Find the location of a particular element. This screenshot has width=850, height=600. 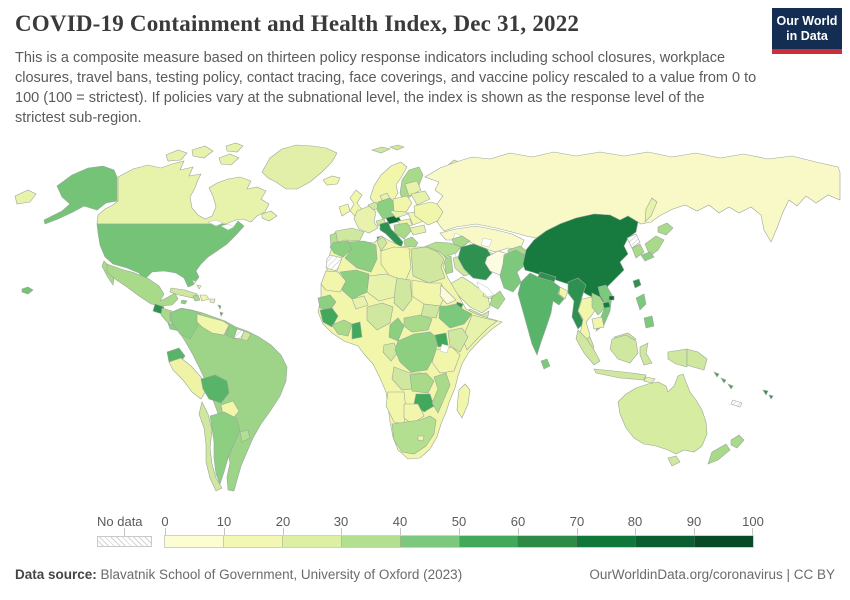

country-indonesia-borneo is located at coordinates (624, 349).